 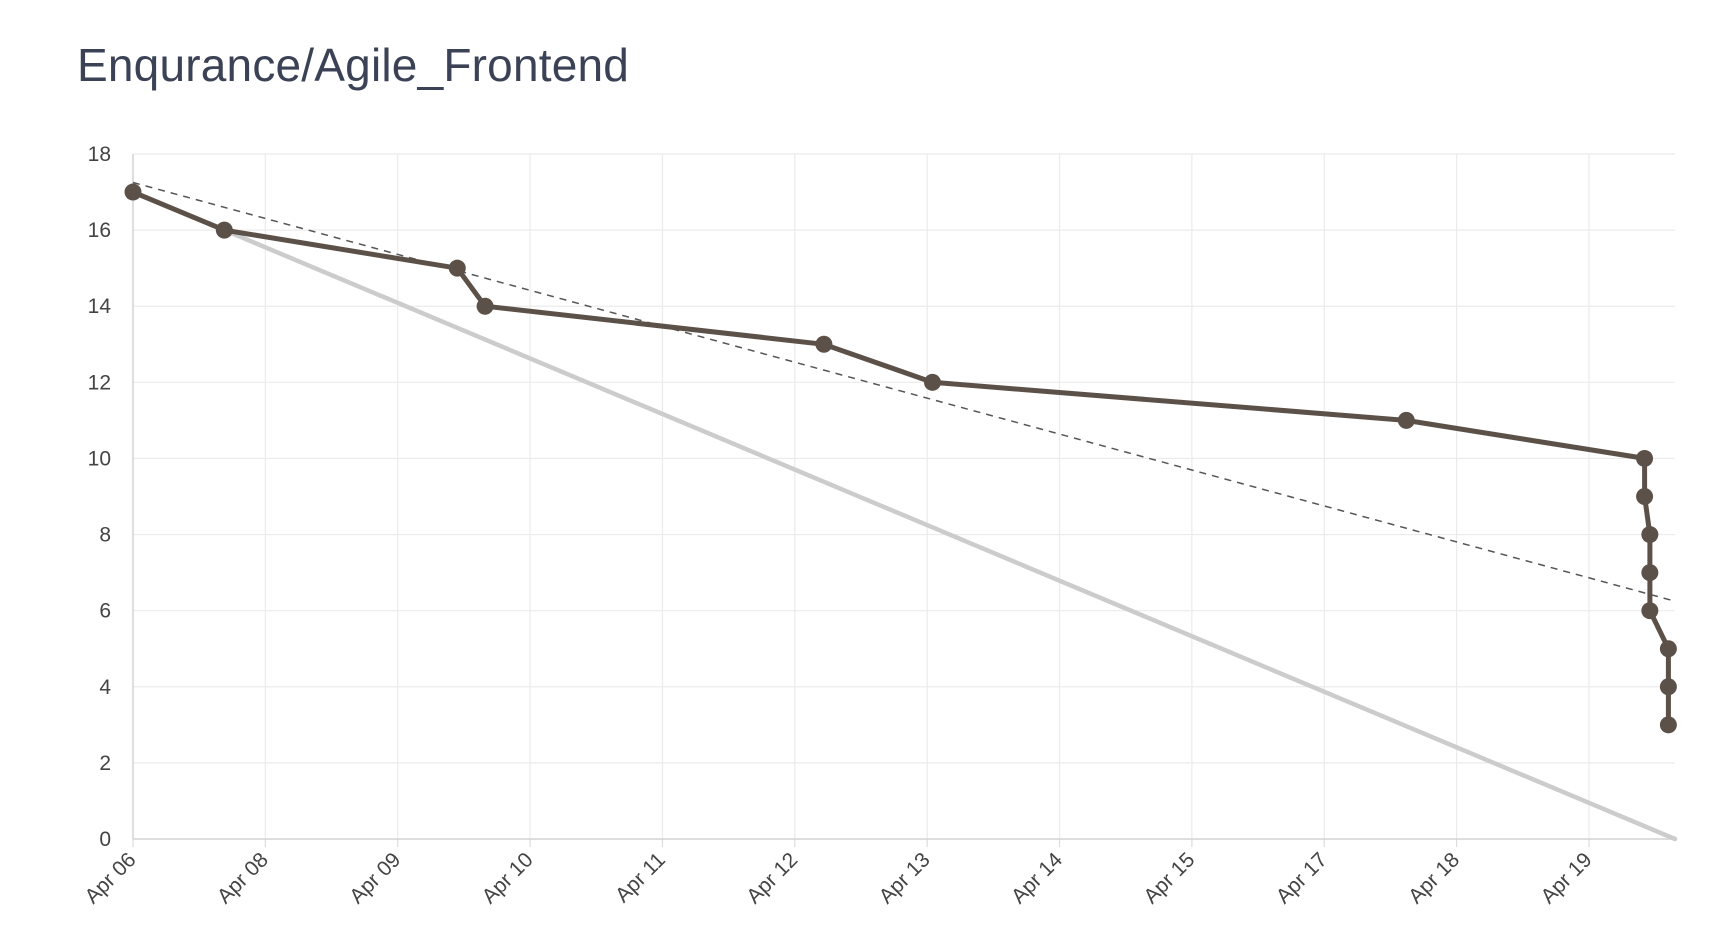 What do you see at coordinates (375, 878) in the screenshot?
I see `x-tick-label: Apr 09` at bounding box center [375, 878].